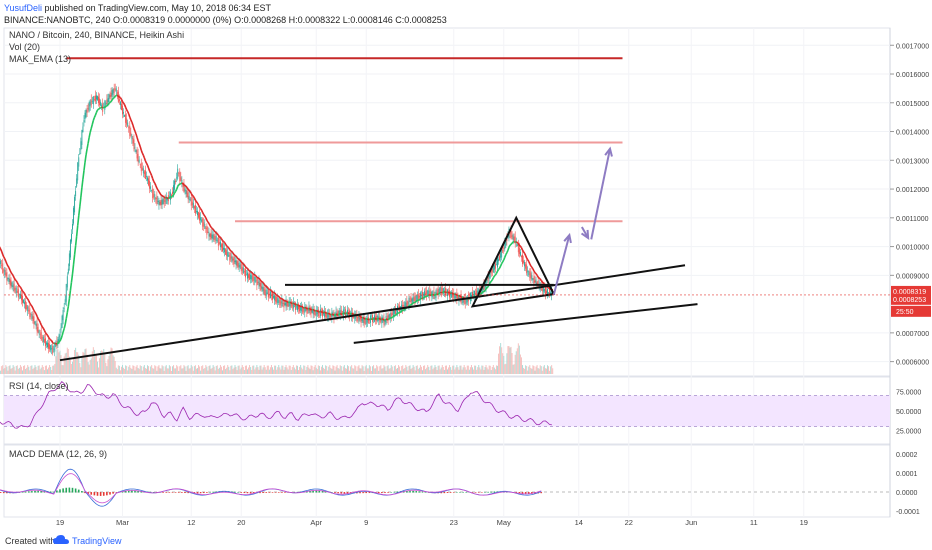 This screenshot has height=550, width=932. I want to click on rsi-legend: RSI (14, close), so click(39, 386).